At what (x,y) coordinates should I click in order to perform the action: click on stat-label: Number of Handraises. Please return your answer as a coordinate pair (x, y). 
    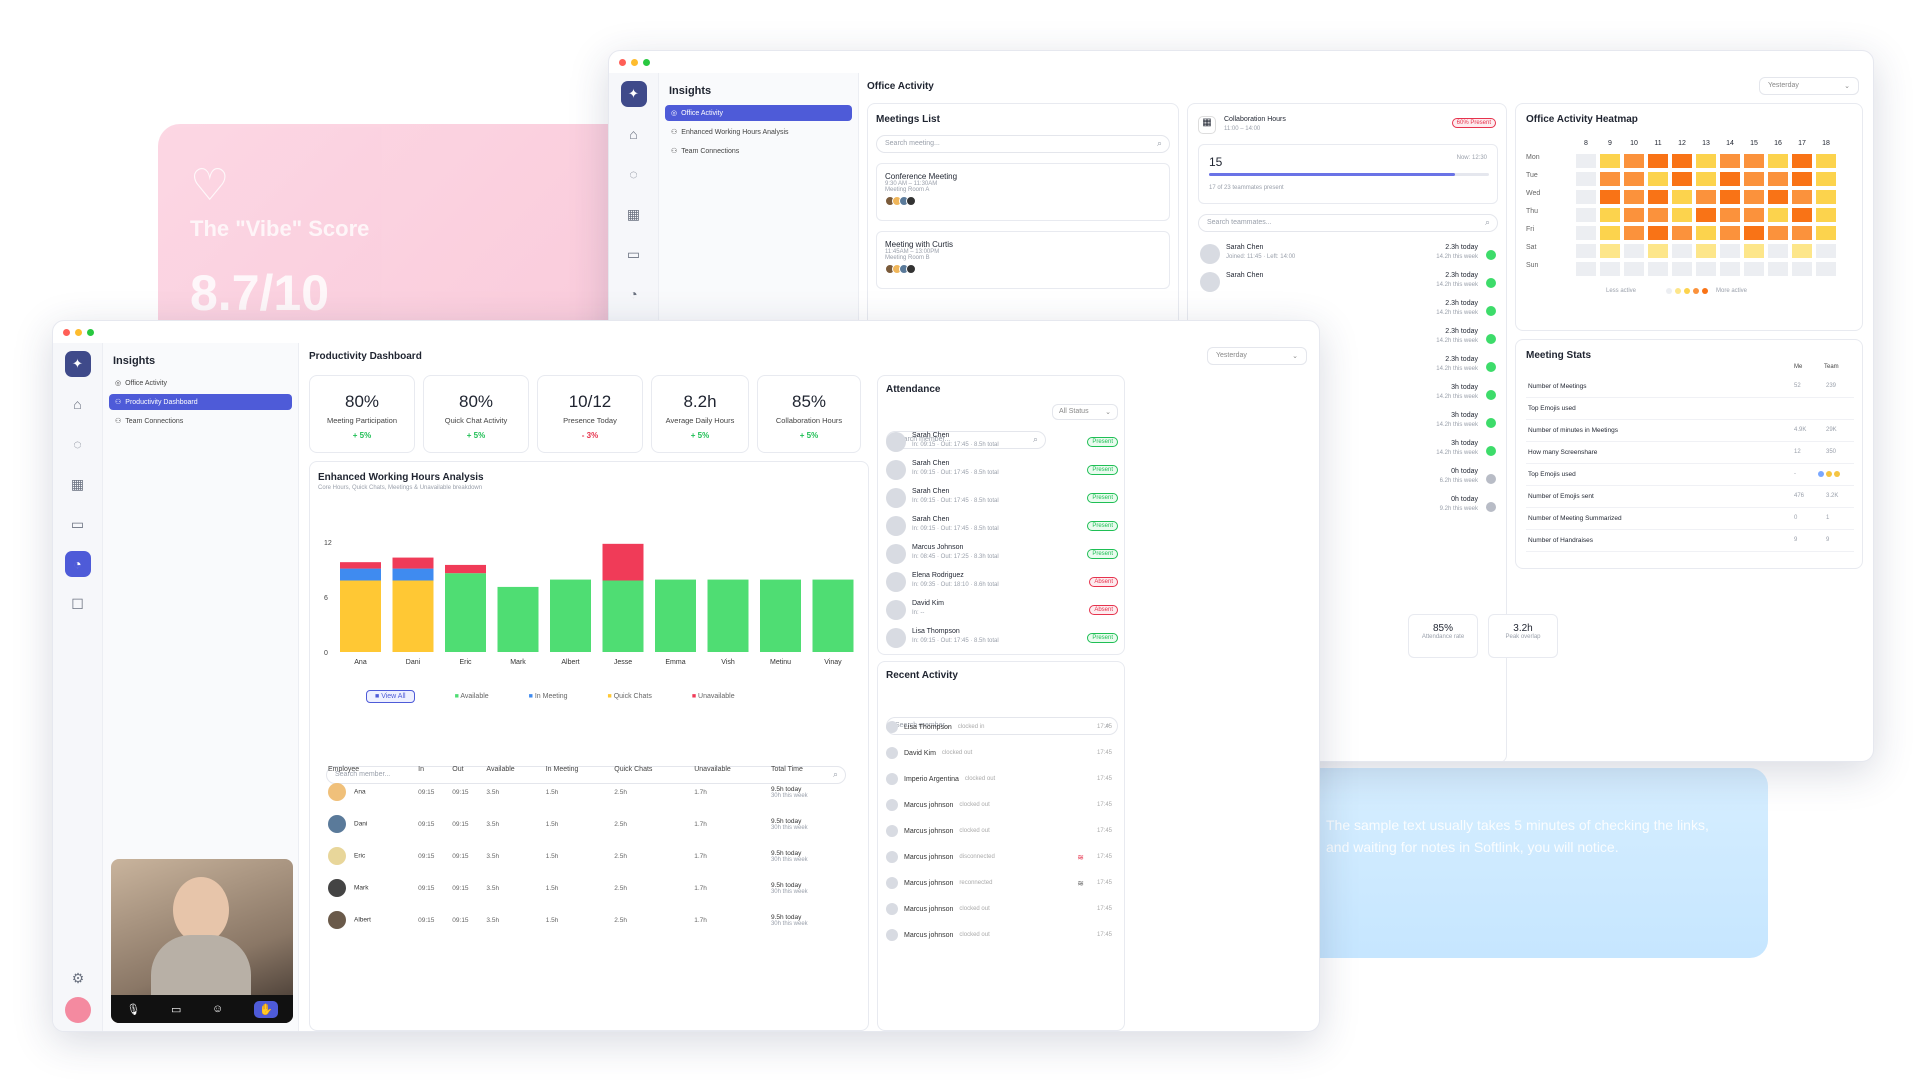
    Looking at the image, I should click on (1561, 540).